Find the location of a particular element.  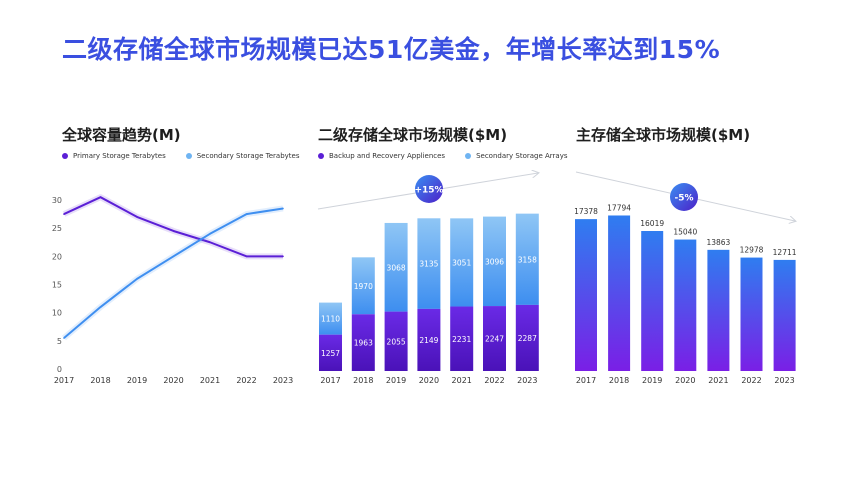

bar-value-label: 16019 is located at coordinates (652, 223).